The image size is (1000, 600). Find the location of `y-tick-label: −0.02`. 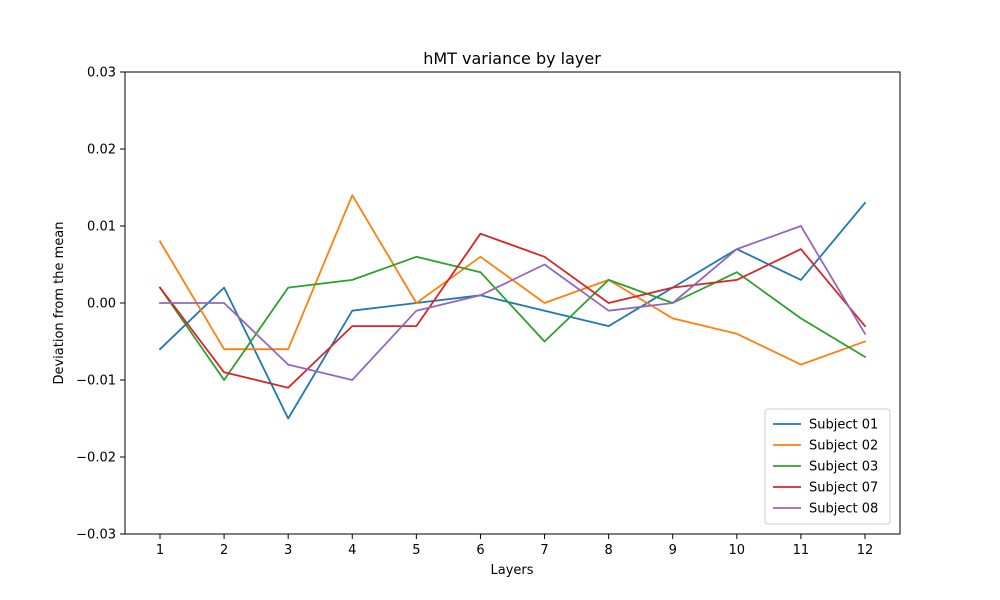

y-tick-label: −0.02 is located at coordinates (96, 458).